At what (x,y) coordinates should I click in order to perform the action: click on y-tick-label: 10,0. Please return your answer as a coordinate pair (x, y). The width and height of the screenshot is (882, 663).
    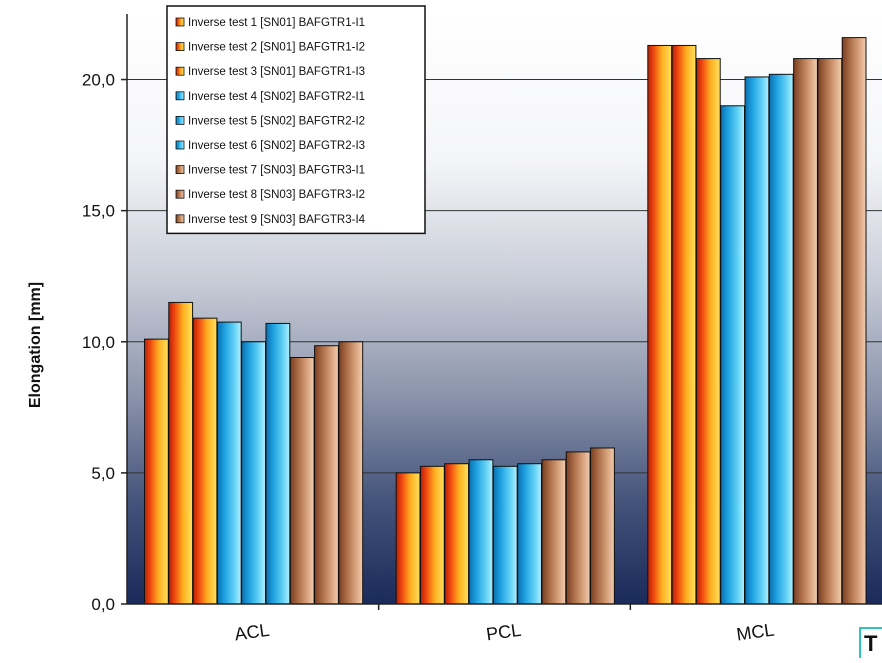
    Looking at the image, I should click on (98, 342).